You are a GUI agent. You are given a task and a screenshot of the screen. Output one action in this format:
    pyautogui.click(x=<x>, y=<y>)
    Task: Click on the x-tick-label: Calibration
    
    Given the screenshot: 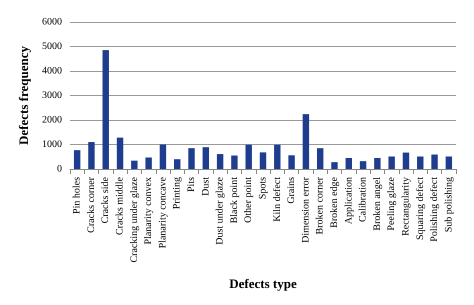 What is the action you would take?
    pyautogui.click(x=363, y=199)
    